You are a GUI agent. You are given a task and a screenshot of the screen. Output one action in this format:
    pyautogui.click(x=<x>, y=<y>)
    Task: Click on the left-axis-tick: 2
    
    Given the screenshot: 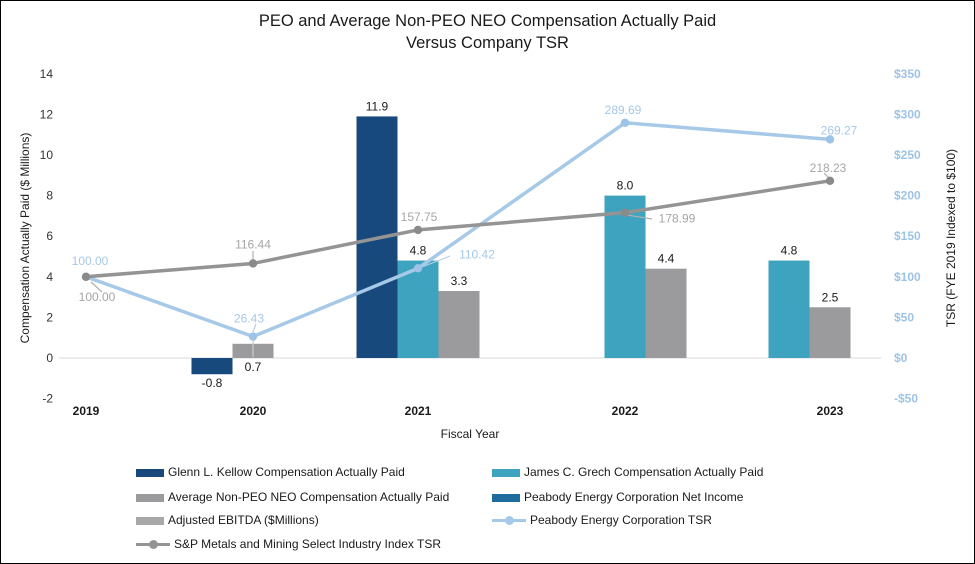 What is the action you would take?
    pyautogui.click(x=49, y=317)
    